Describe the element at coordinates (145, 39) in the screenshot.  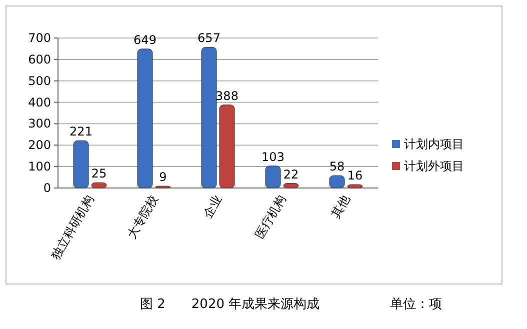
I see `data-label: 649` at that location.